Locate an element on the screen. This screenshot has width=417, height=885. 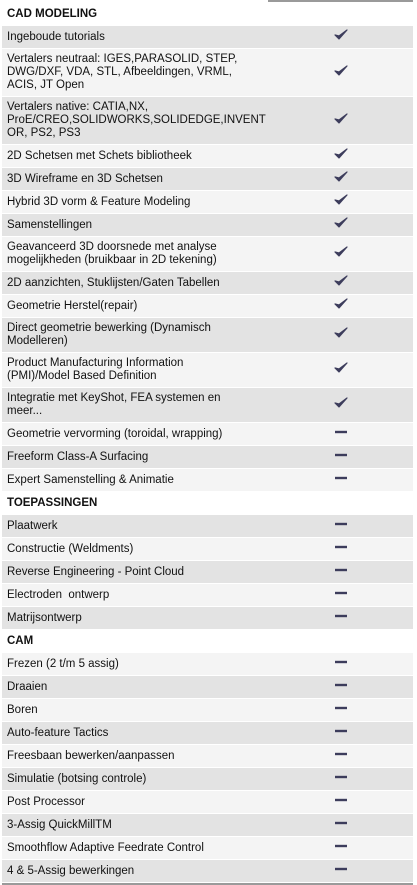
feature-name: Hybrid 3D vorm & Feature Modeling is located at coordinates (135, 202).